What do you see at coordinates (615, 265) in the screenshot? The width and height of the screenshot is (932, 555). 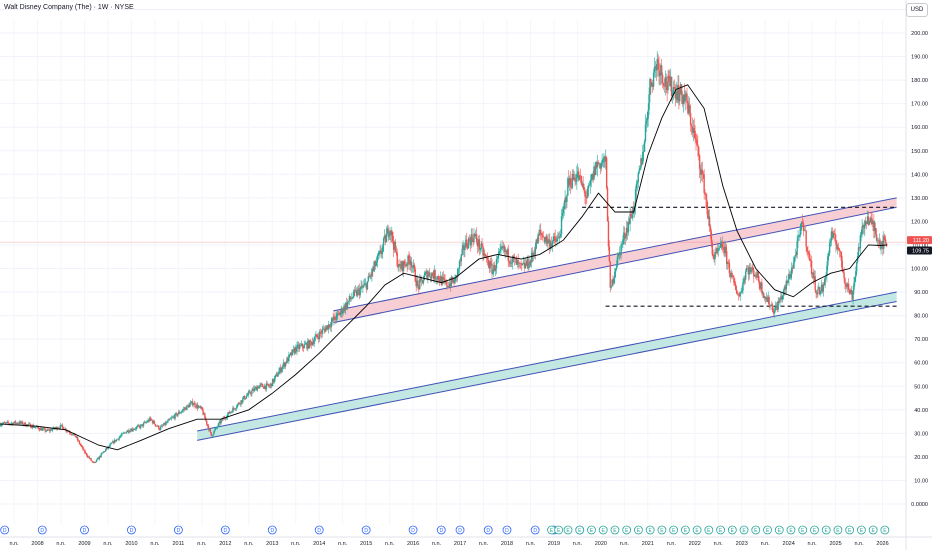 I see `channel-line-upper-bottom` at bounding box center [615, 265].